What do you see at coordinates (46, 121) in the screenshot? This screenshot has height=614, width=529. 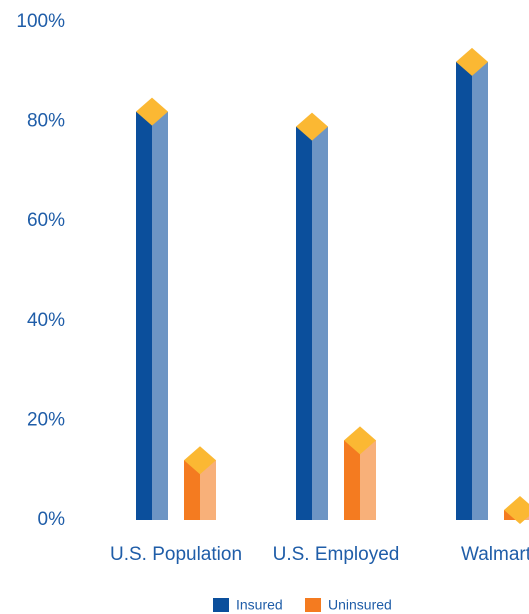 I see `y-tick-label: 80%` at bounding box center [46, 121].